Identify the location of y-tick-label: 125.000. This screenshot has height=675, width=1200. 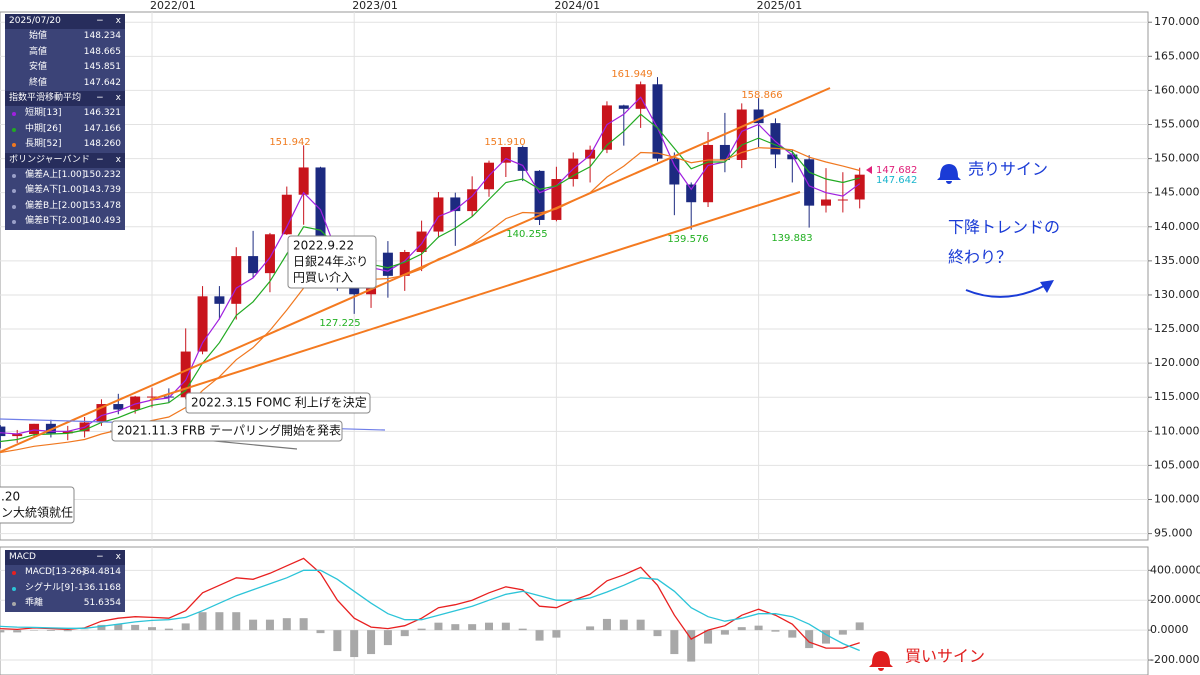
(1177, 328).